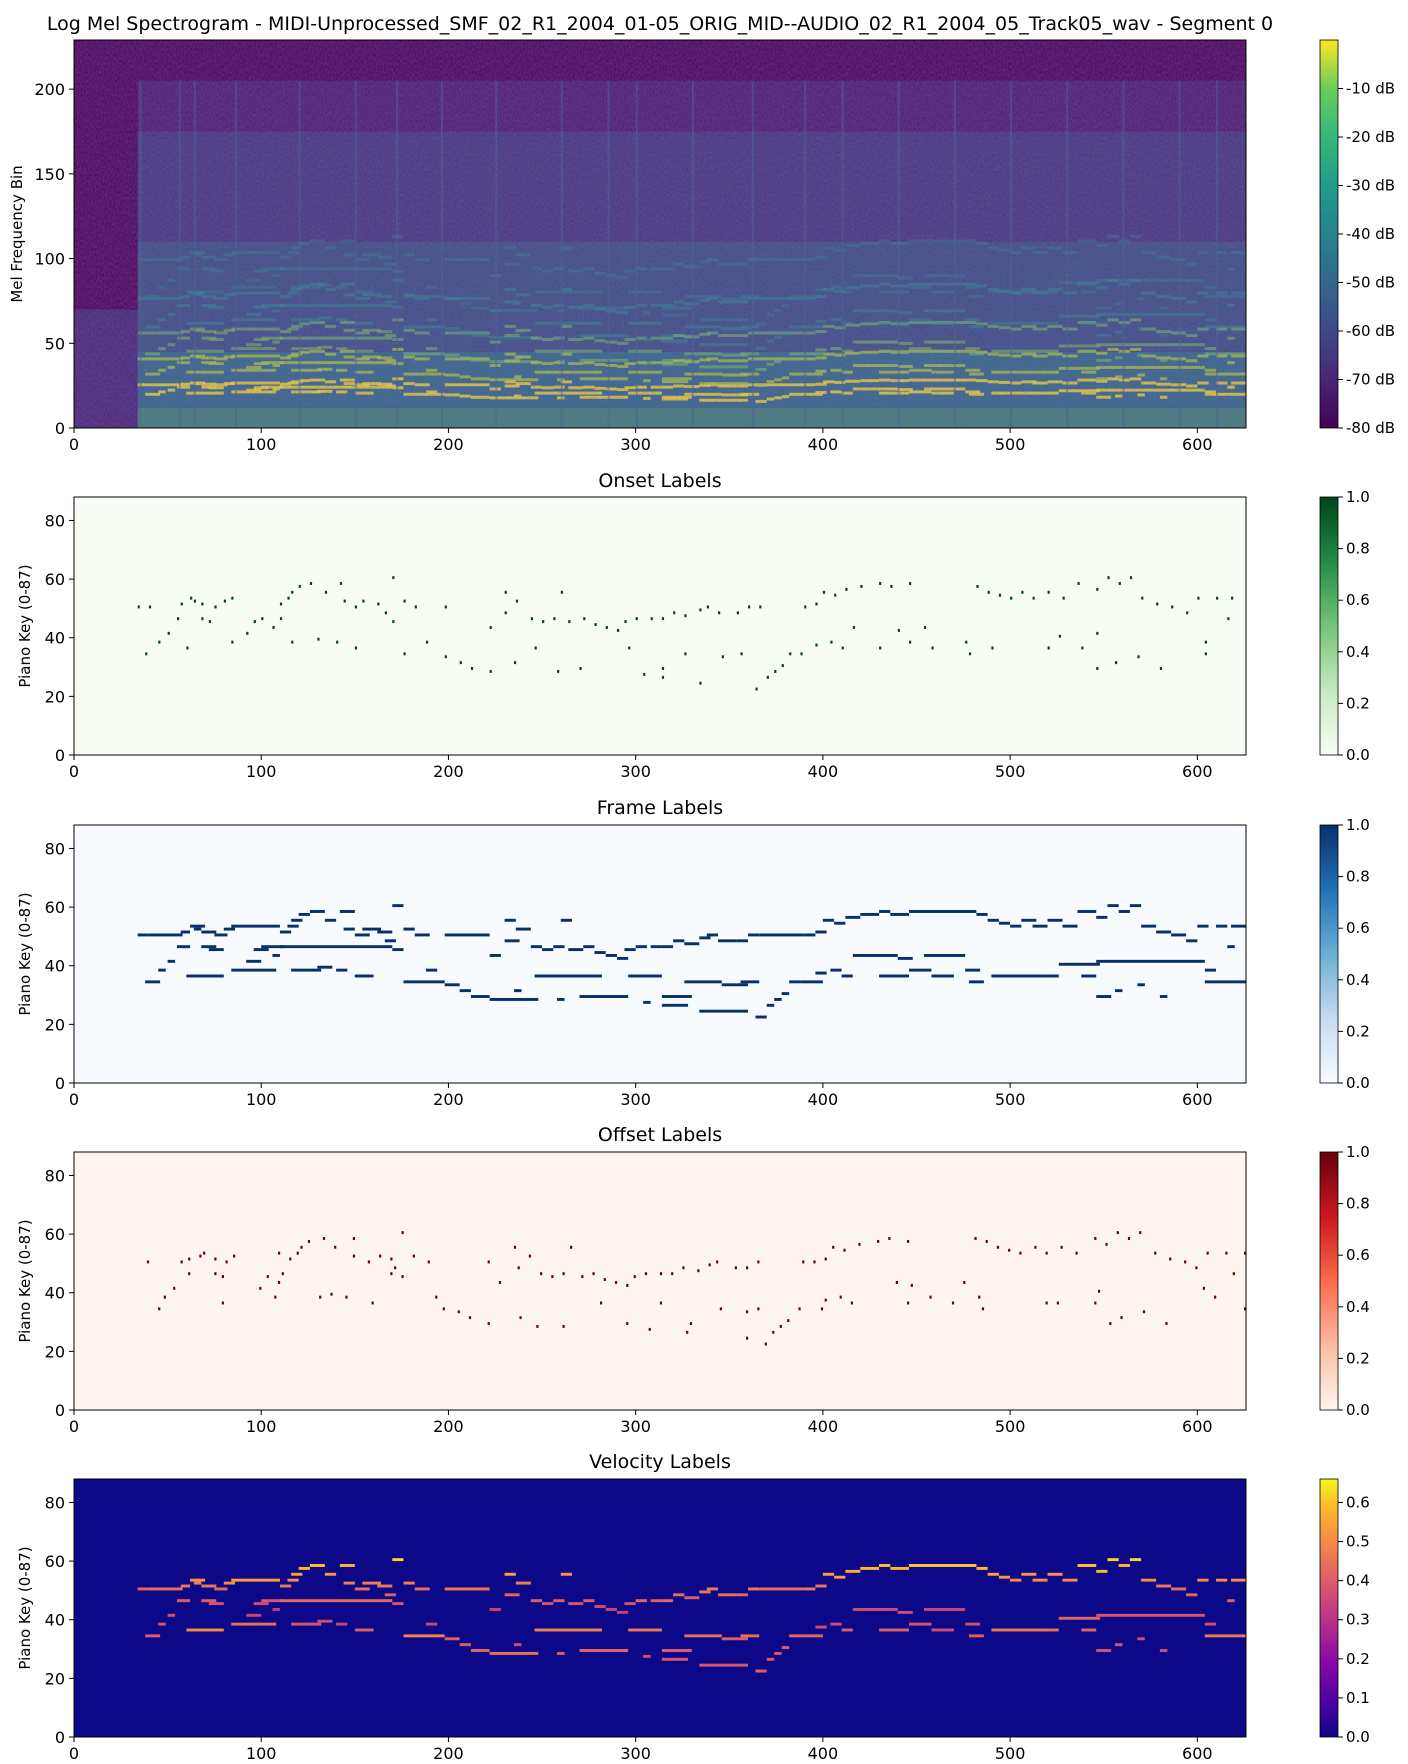 This screenshot has height=1764, width=1408. I want to click on onset-background, so click(660, 626).